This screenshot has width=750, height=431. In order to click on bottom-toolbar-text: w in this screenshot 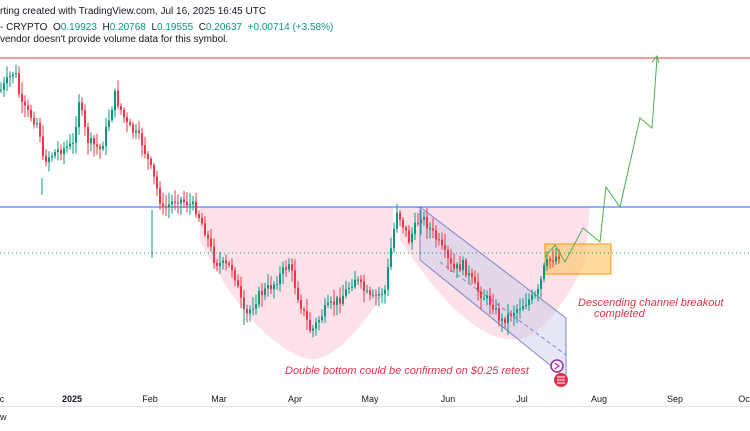, I will do `click(3, 417)`.